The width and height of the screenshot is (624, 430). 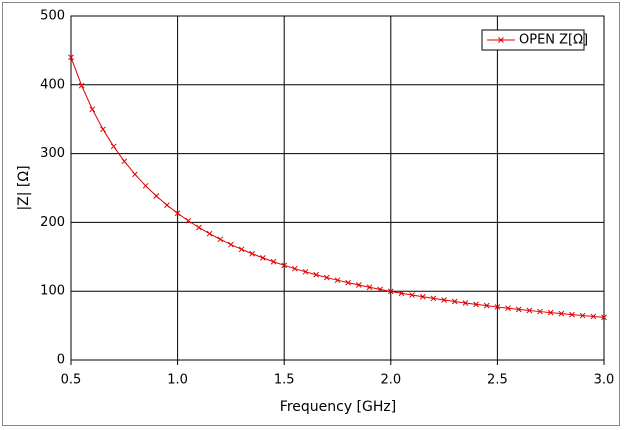 What do you see at coordinates (52, 222) in the screenshot?
I see `y-tick-label: 200` at bounding box center [52, 222].